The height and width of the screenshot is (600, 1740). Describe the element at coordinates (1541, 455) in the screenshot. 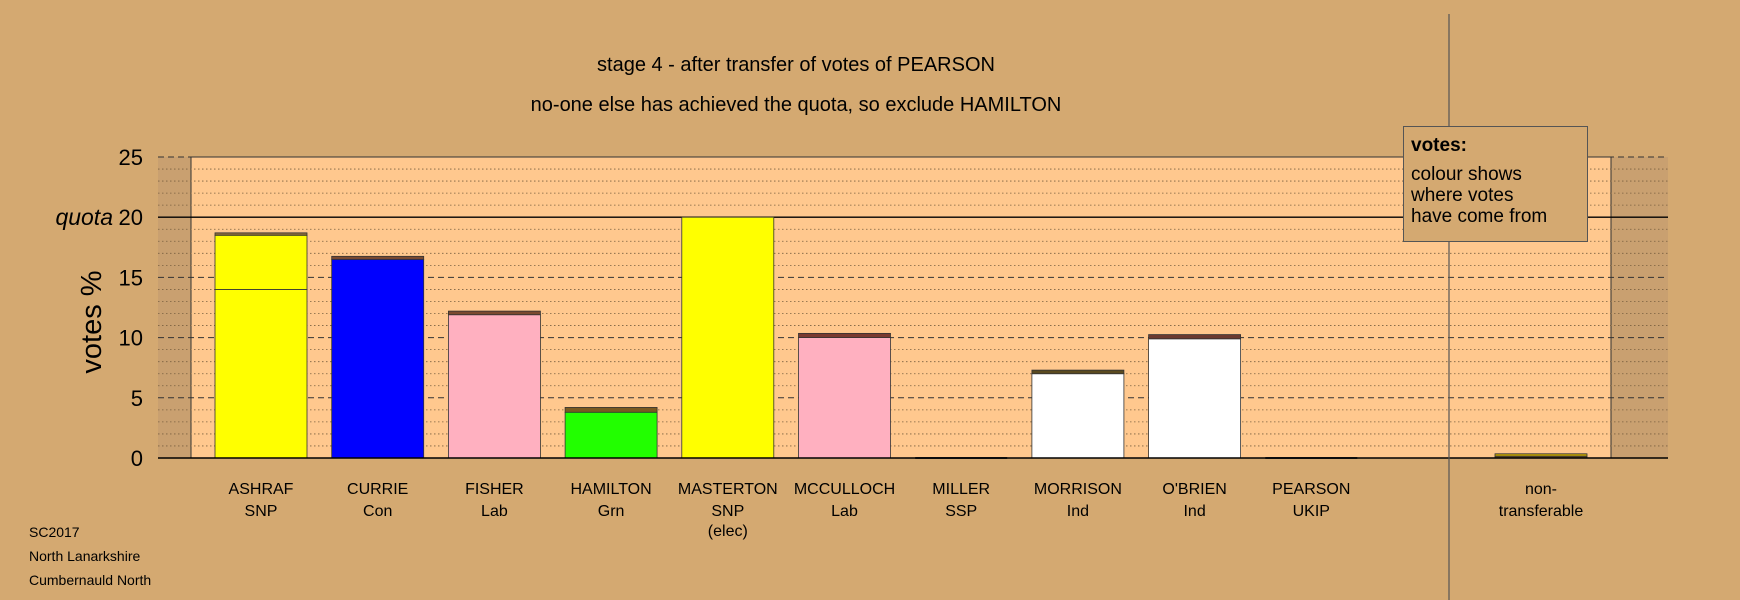

I see `nontransferable-segment` at that location.